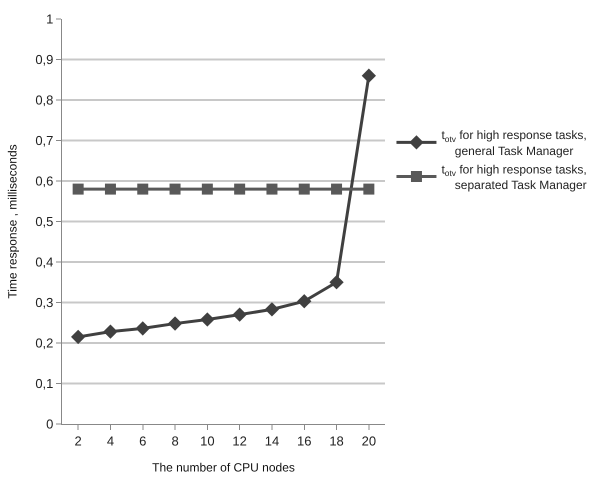 The width and height of the screenshot is (604, 484). Describe the element at coordinates (223, 467) in the screenshot. I see `x-axis-title: The number of CPU nodes` at that location.